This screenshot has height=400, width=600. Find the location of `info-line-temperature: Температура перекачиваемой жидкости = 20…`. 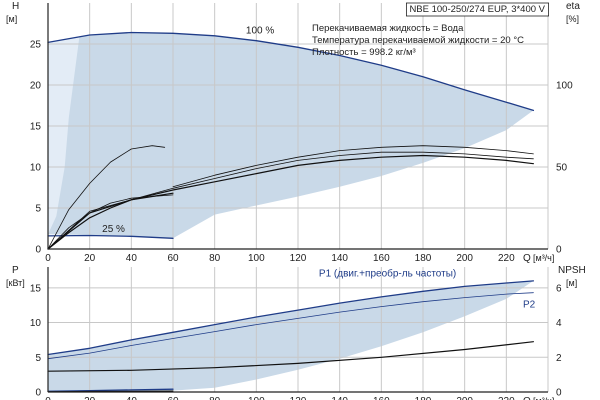

info-line-temperature: Температура перекачиваемой жидкости = 20… is located at coordinates (418, 40).